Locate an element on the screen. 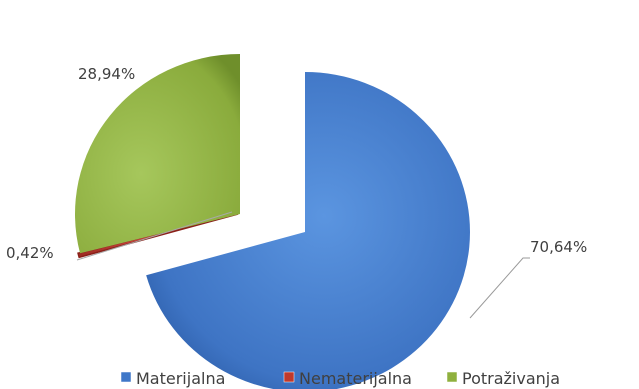  data-label-potrazivanja: 28,94% is located at coordinates (106, 74).